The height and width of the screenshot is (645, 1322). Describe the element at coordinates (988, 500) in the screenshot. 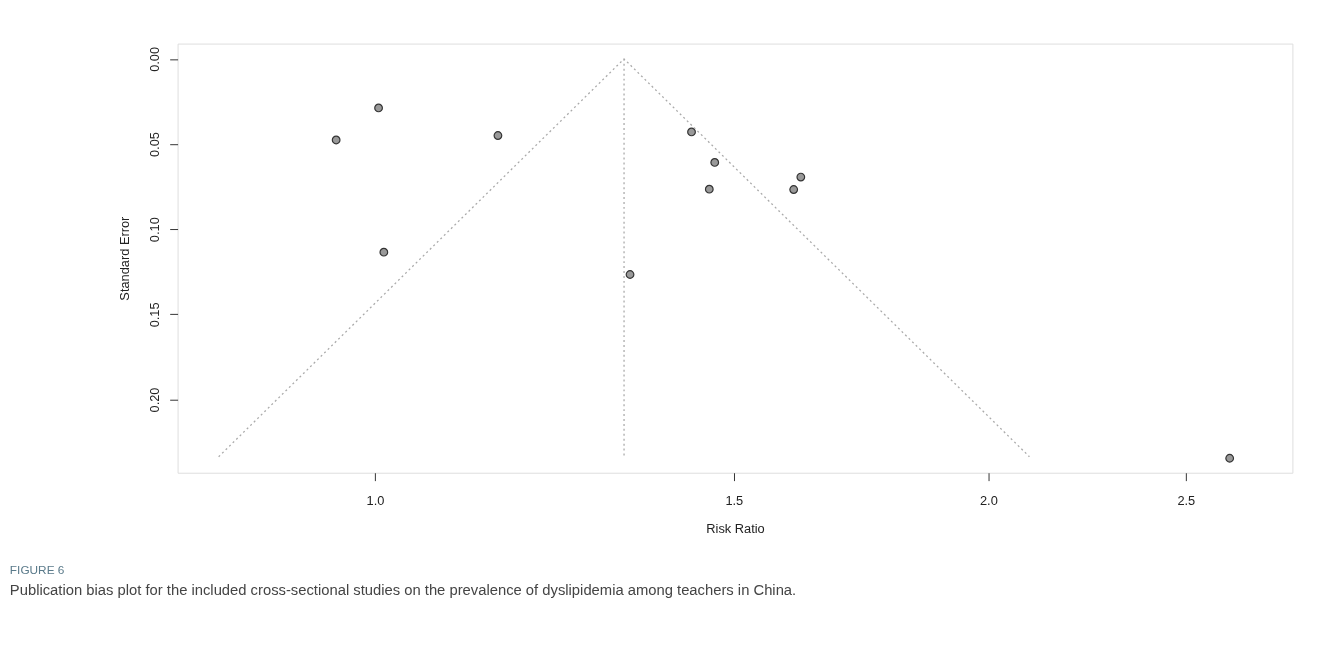

I see `x-tick-label: 2.0` at that location.